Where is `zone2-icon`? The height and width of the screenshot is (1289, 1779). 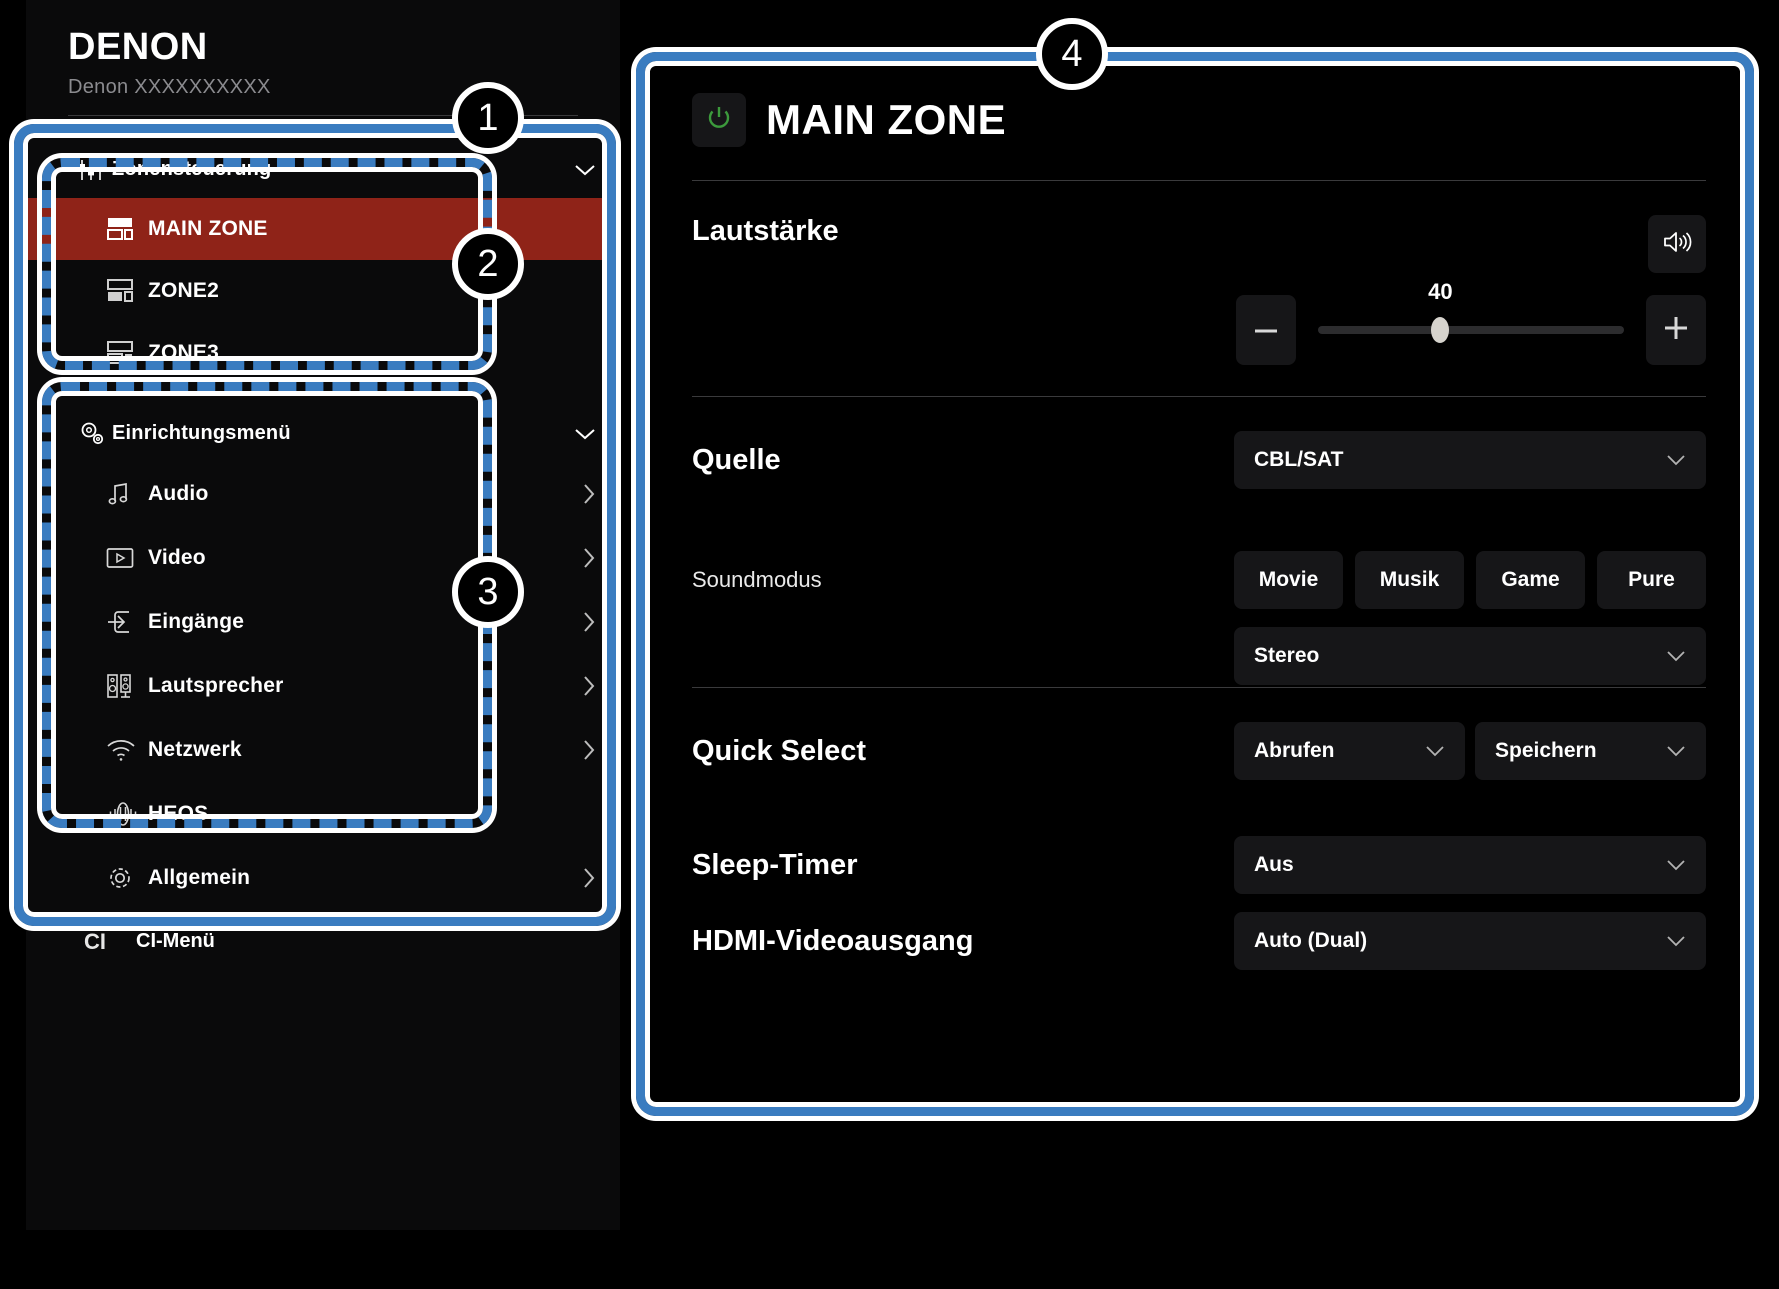 zone2-icon is located at coordinates (127, 291).